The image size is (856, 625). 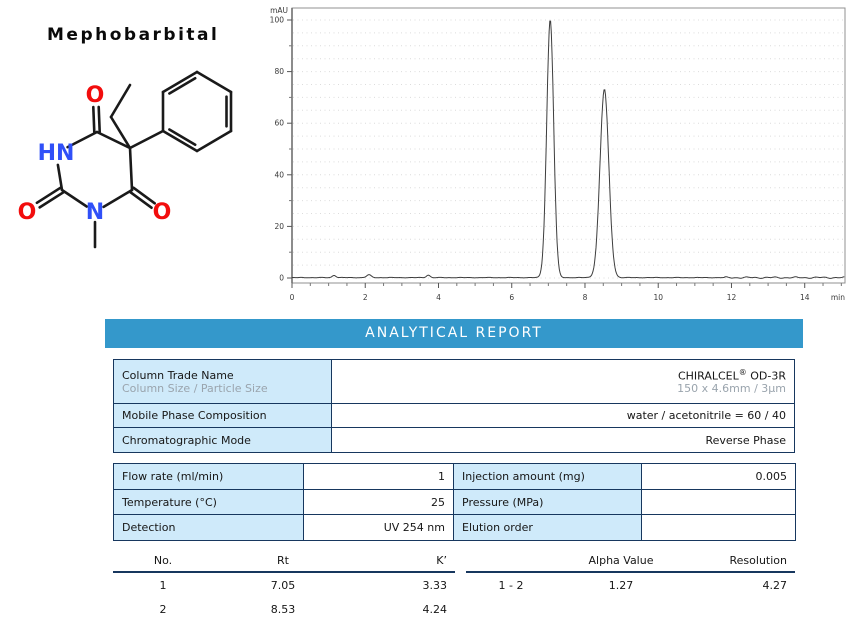 I want to click on peak-results-table: No. Rt K’ 1 7.05 3.33 2 8.53 4.24, so click(x=284, y=585).